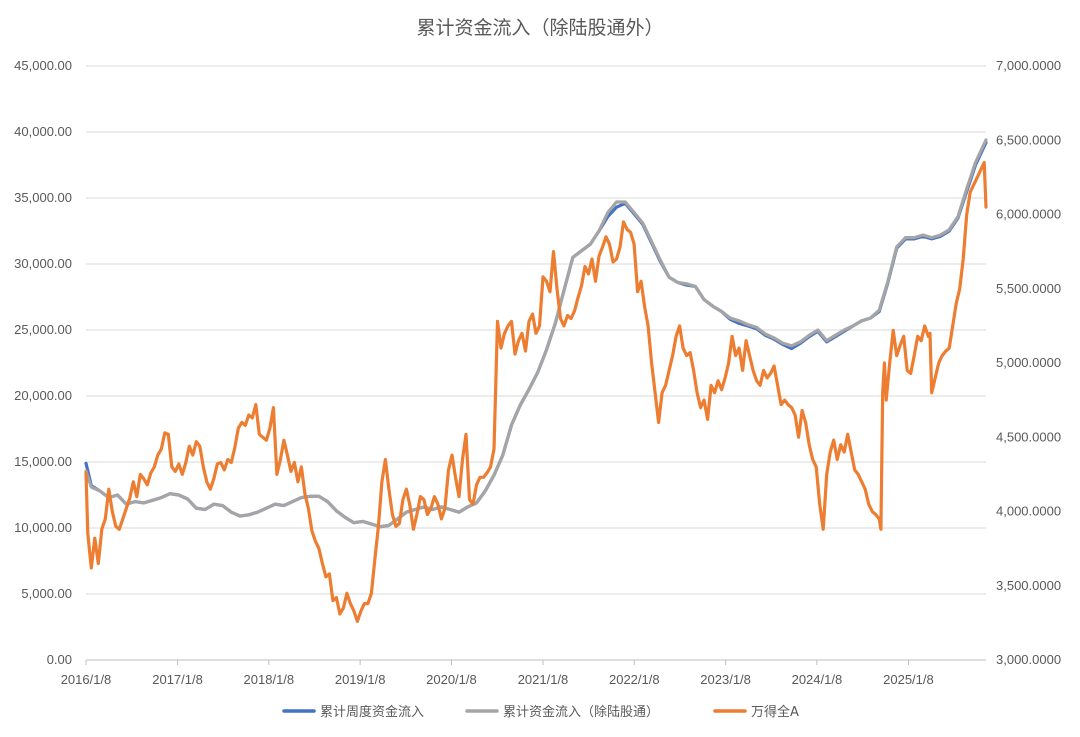 The width and height of the screenshot is (1080, 737). Describe the element at coordinates (817, 679) in the screenshot. I see `x-tick-label: 2024/1/8` at that location.